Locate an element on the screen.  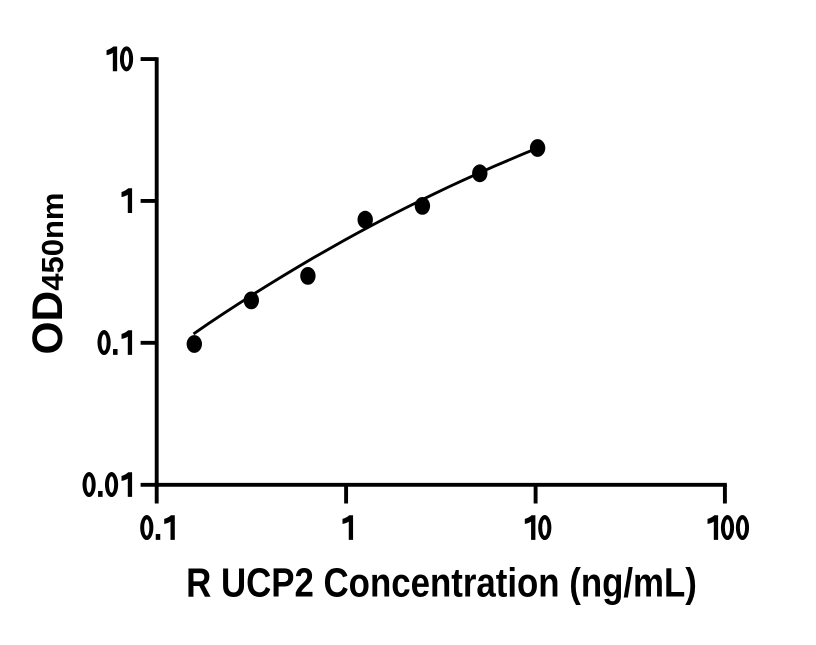
svg-text: OD450nm is located at coordinates (48, 274).